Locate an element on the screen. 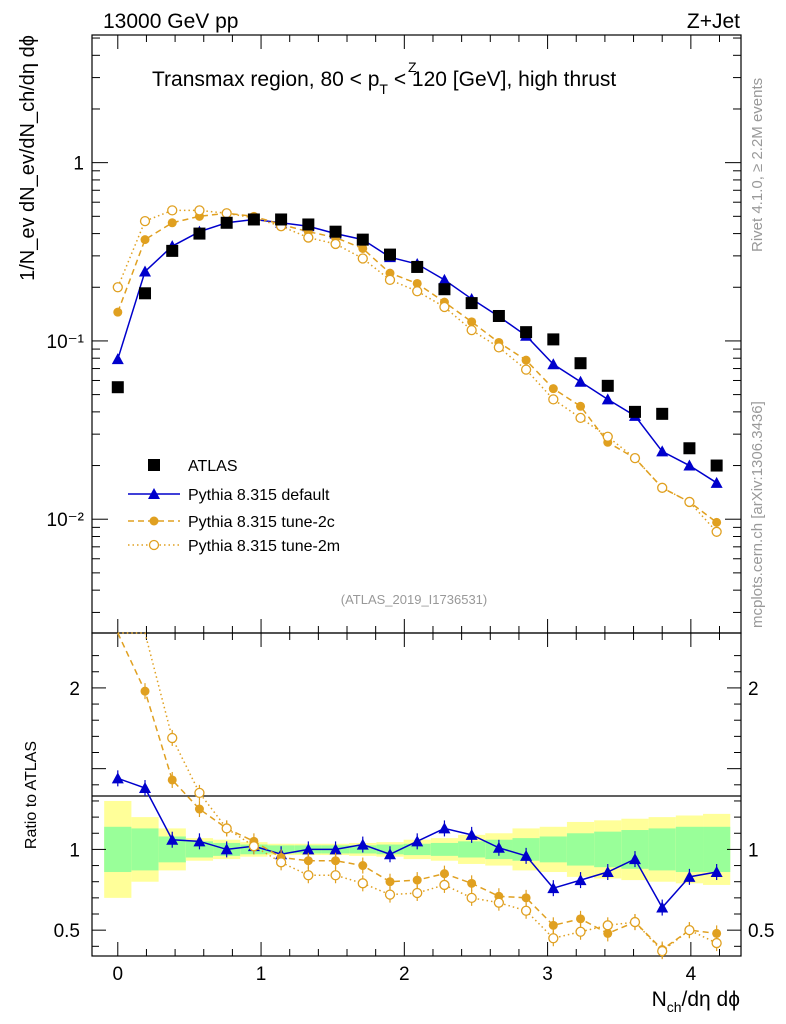  ratio-y-axis-label: Ratio to ATLAS is located at coordinates (31, 795).